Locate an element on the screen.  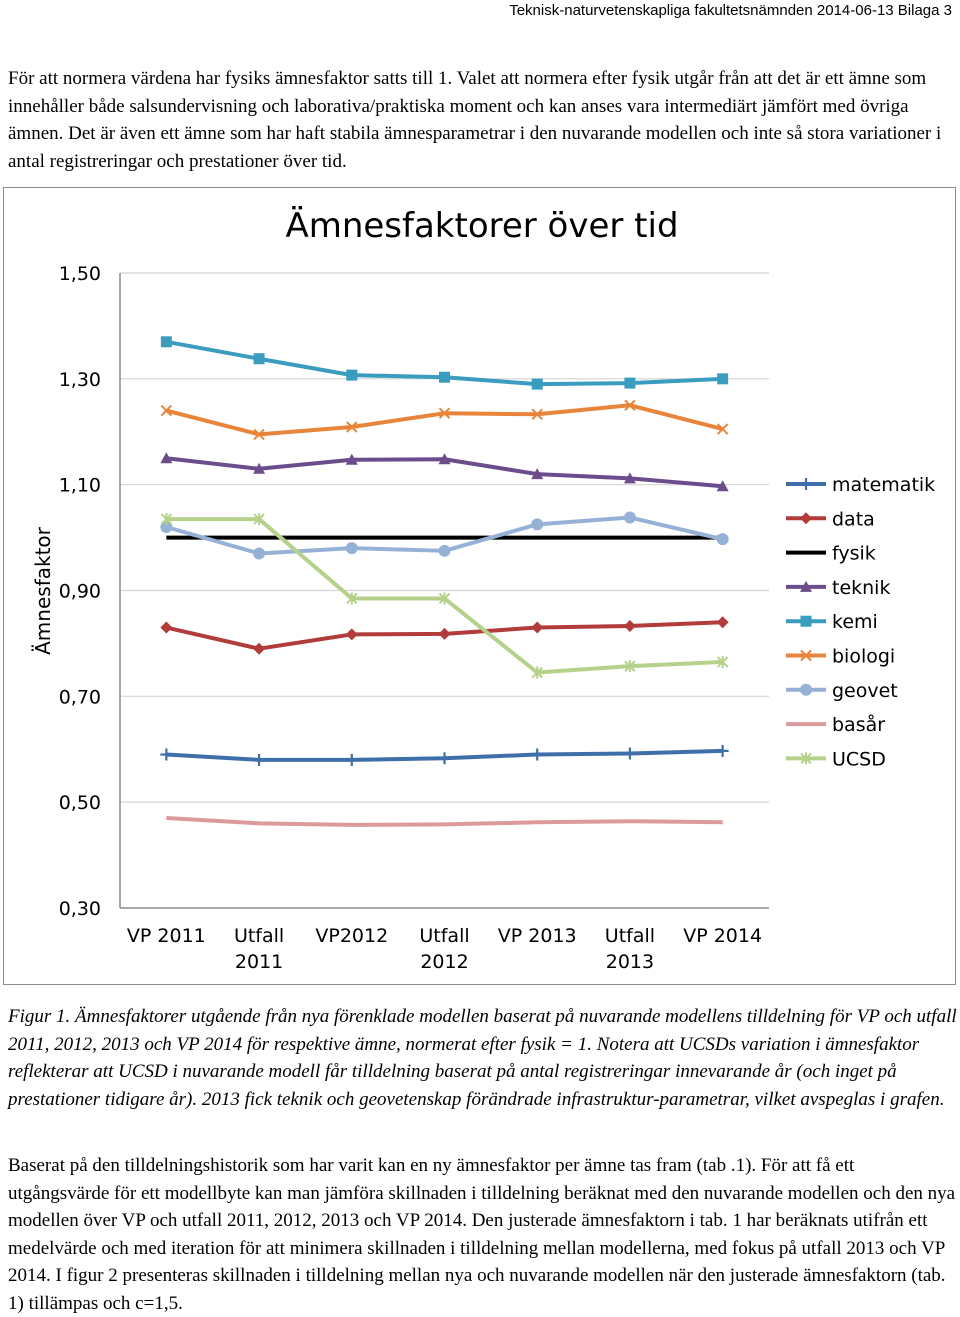
y-tick-label: 1,10 is located at coordinates (80, 486).